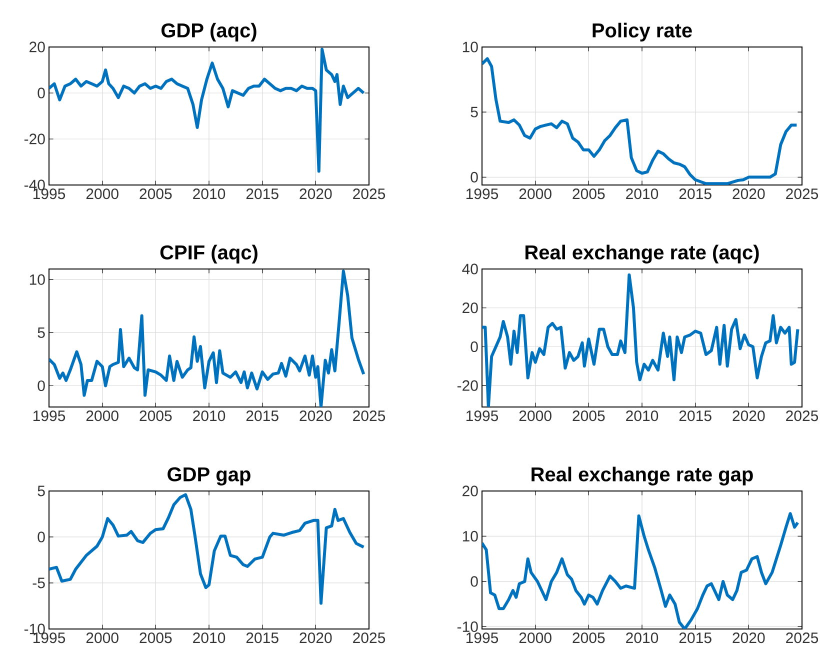 The height and width of the screenshot is (660, 829). What do you see at coordinates (38, 583) in the screenshot?
I see `y-tick-label: -5` at bounding box center [38, 583].